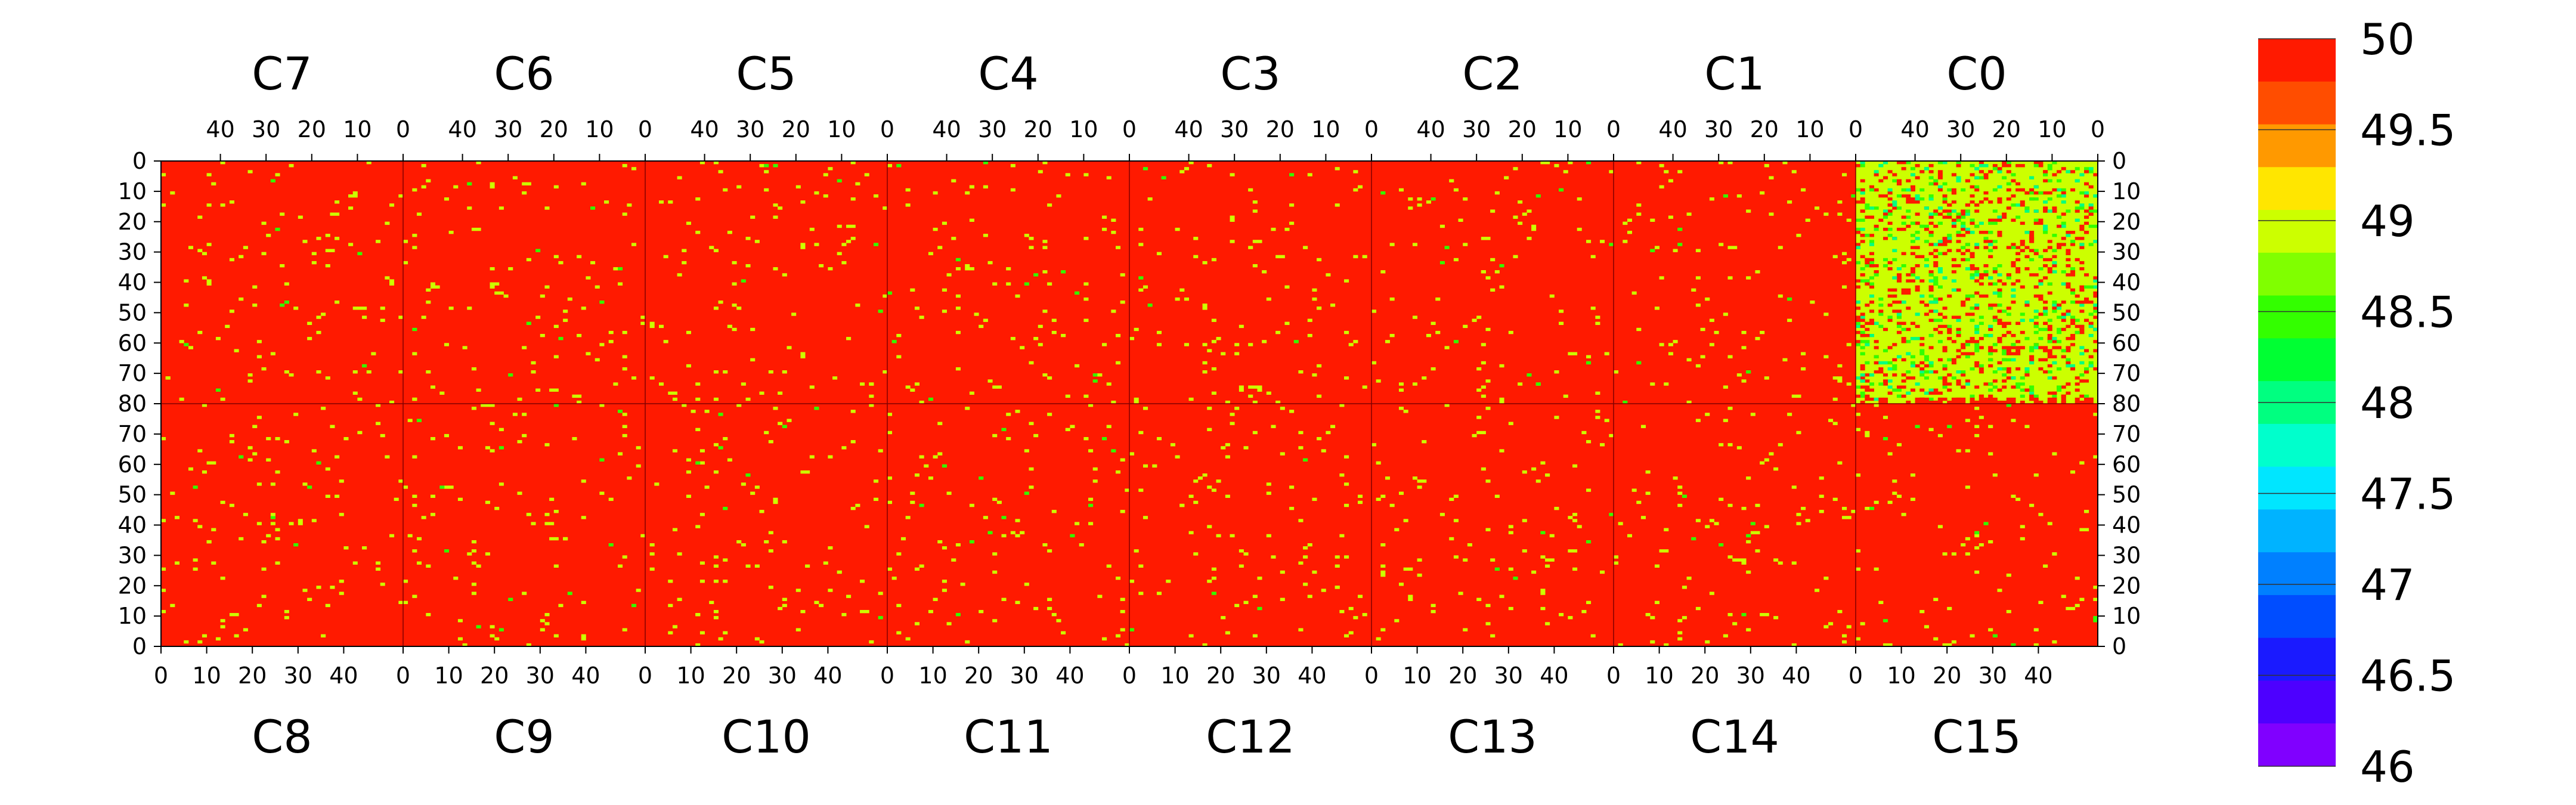  Describe the element at coordinates (253, 675) in the screenshot. I see `x-tick-label: 20` at that location.